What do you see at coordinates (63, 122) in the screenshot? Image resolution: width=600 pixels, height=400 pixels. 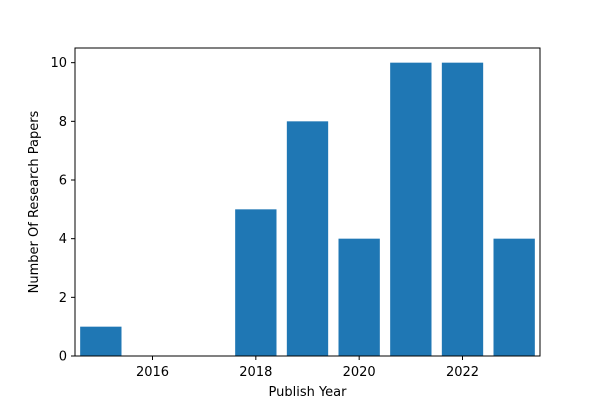 I see `y-tick-label-8: 8` at bounding box center [63, 122].